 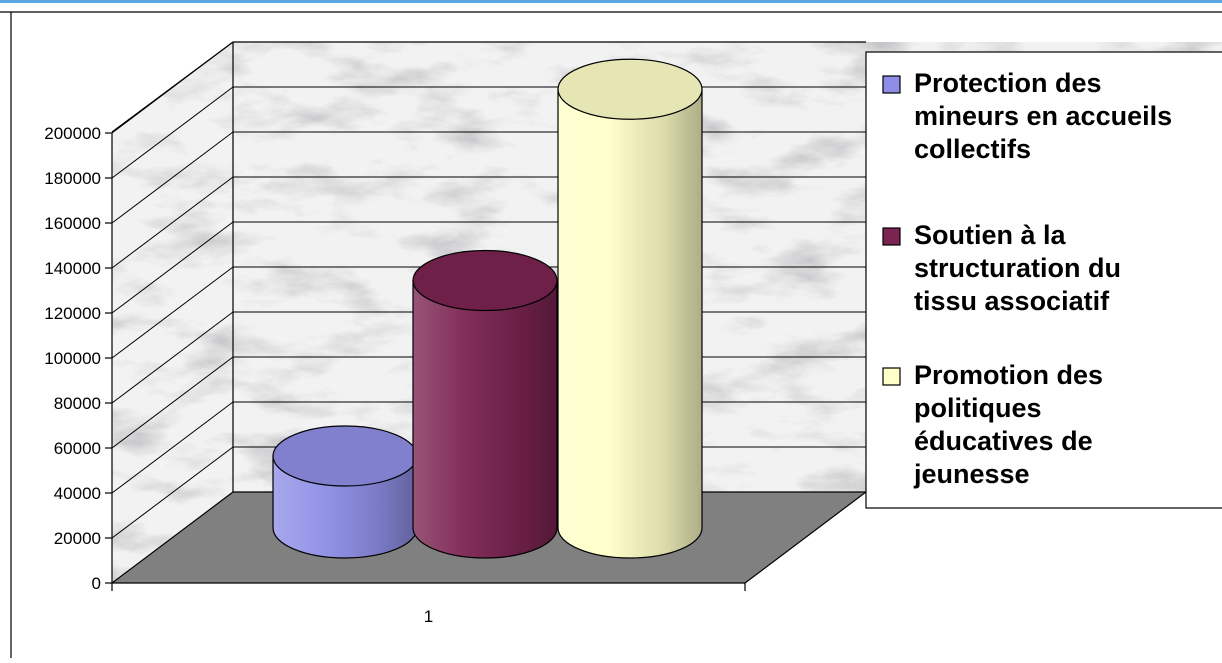 What do you see at coordinates (72, 223) in the screenshot?
I see `y-tick-label: 160000` at bounding box center [72, 223].